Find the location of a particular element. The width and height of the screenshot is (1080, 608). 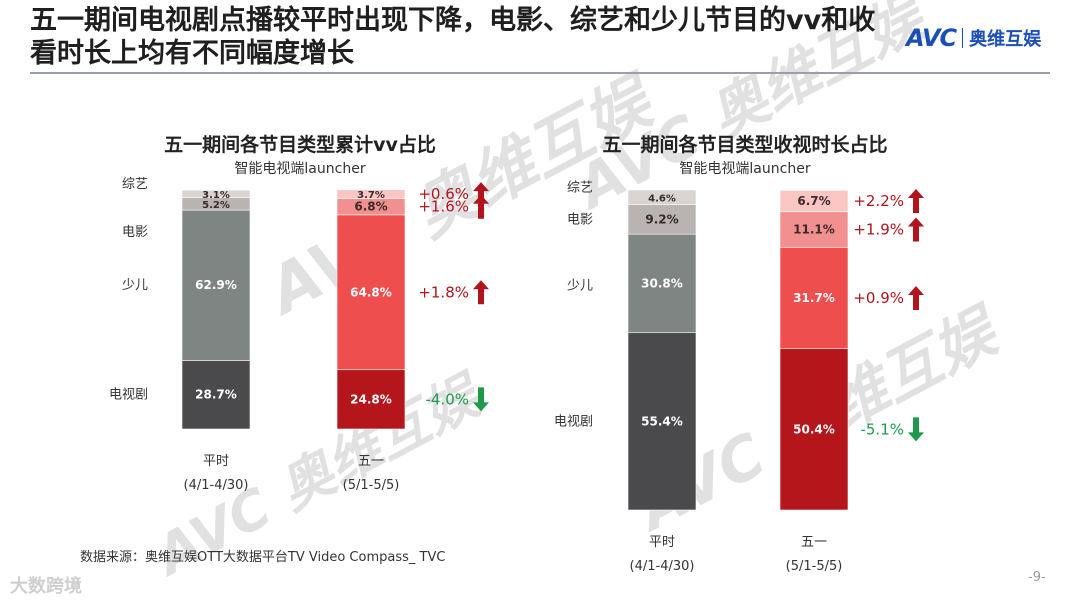

chart-title: 五一期间各节目类型收视时长占比 is located at coordinates (745, 145).